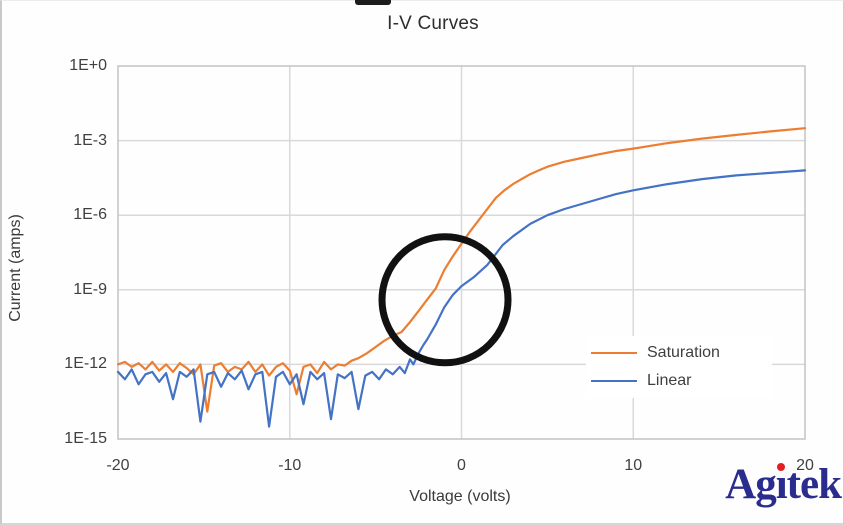 The width and height of the screenshot is (844, 525). What do you see at coordinates (445, 300) in the screenshot?
I see `threshold-circle-annotation` at bounding box center [445, 300].